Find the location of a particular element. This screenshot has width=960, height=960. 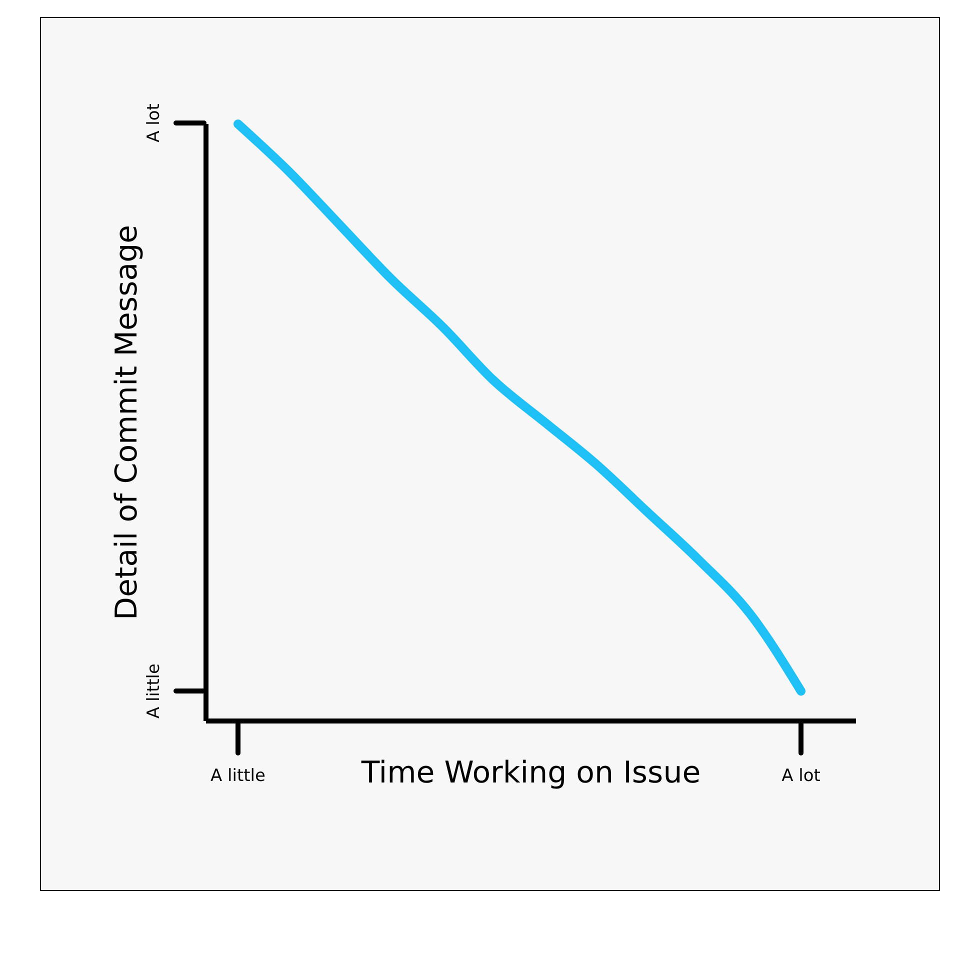

x-axis-title: Time Working on Issue is located at coordinates (530, 772).